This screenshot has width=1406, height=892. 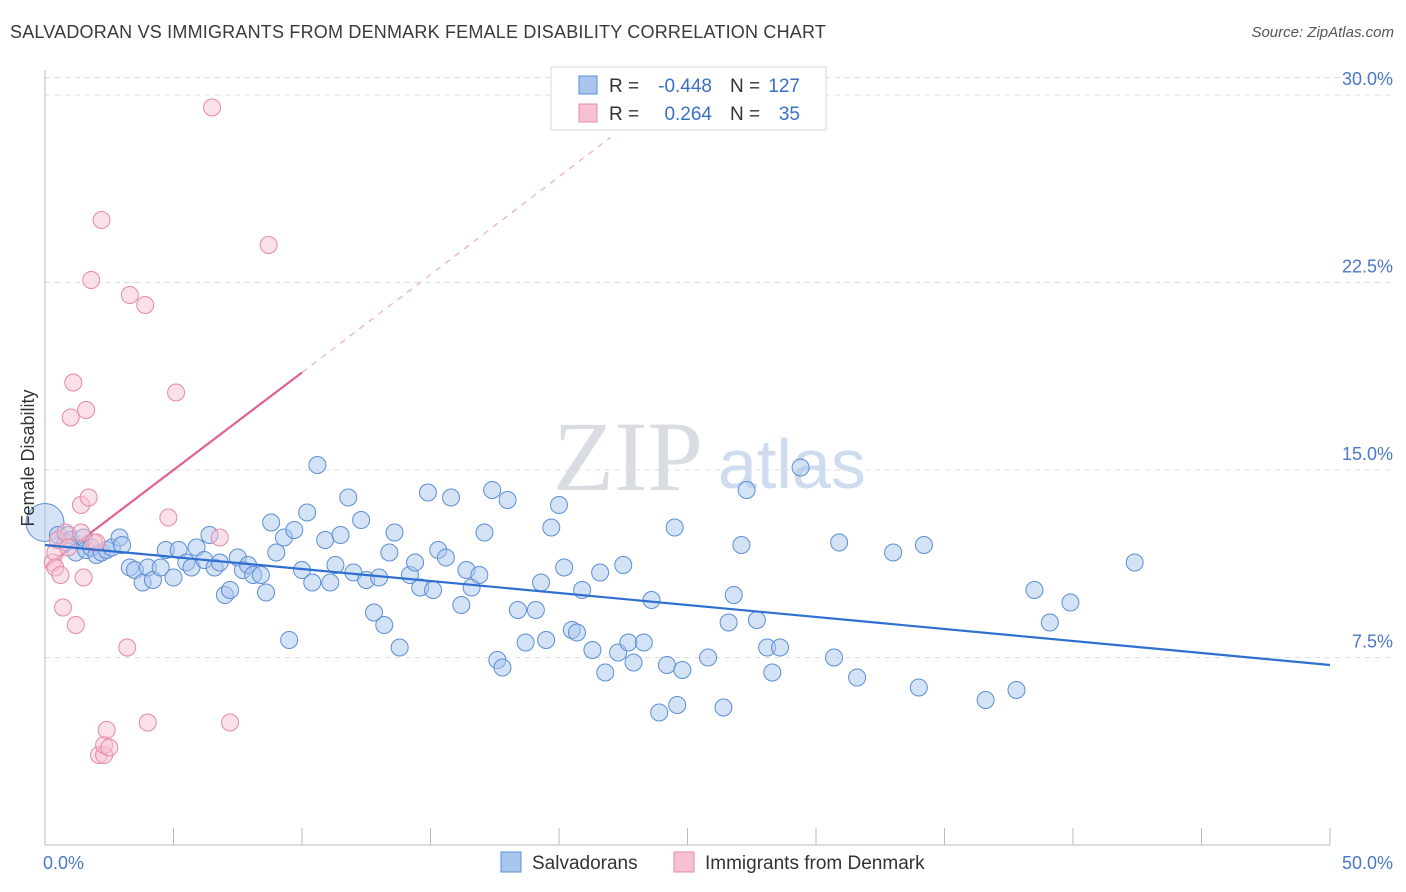 I want to click on denmark-trend-extension, so click(x=456, y=255).